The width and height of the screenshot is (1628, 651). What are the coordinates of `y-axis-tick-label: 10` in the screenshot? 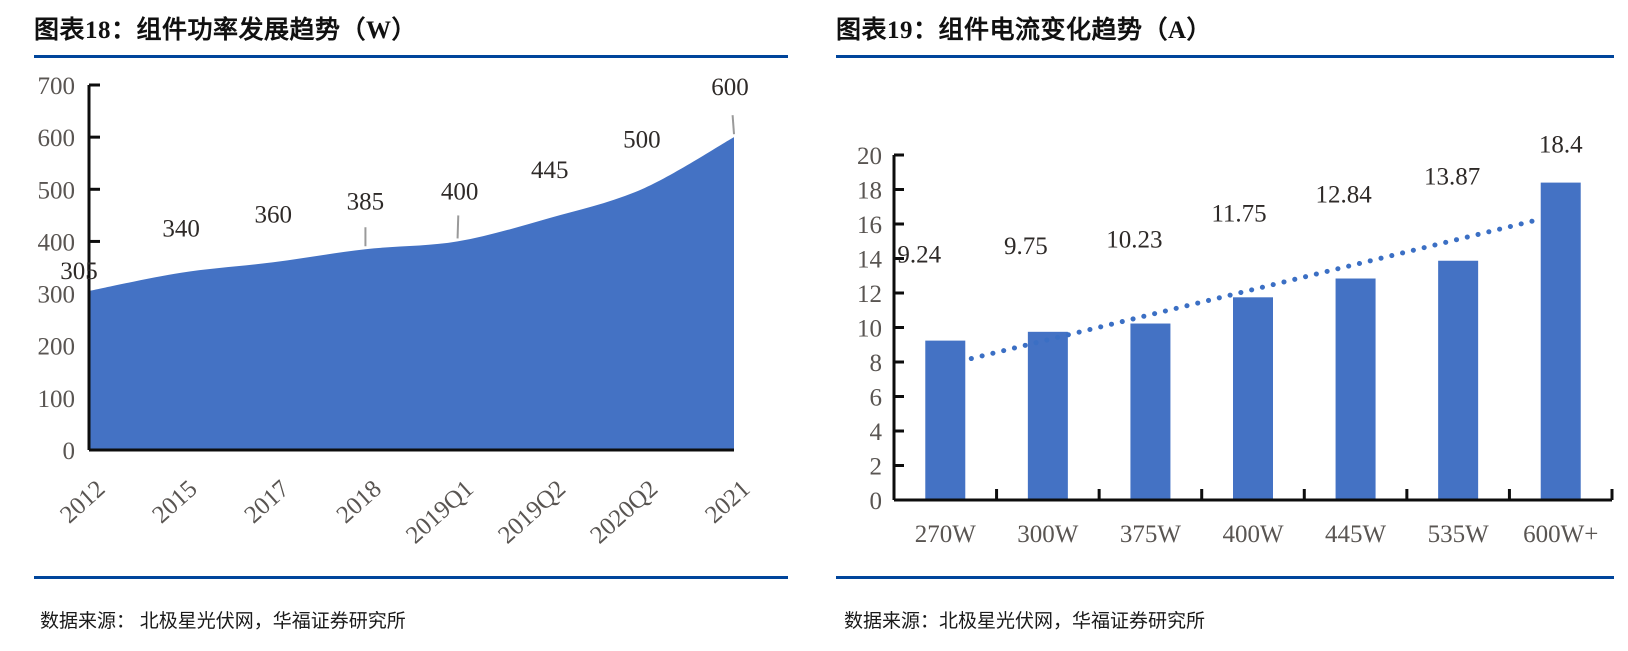 It's located at (869, 329).